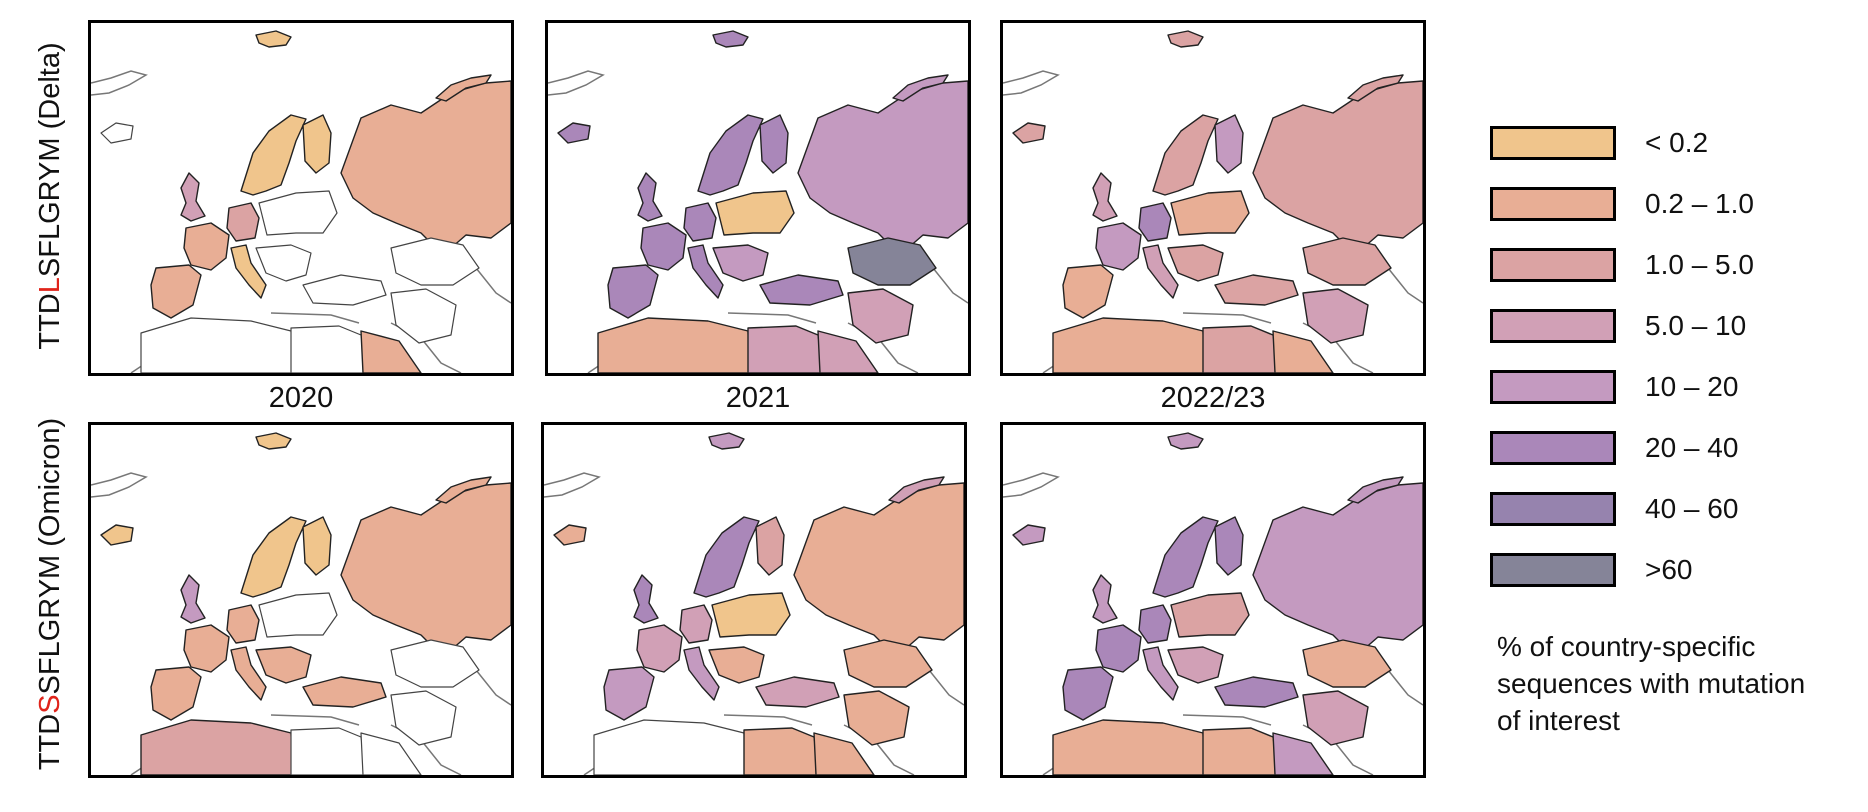 Image resolution: width=1868 pixels, height=812 pixels. I want to click on legend-label: 40 – 60, so click(1692, 508).